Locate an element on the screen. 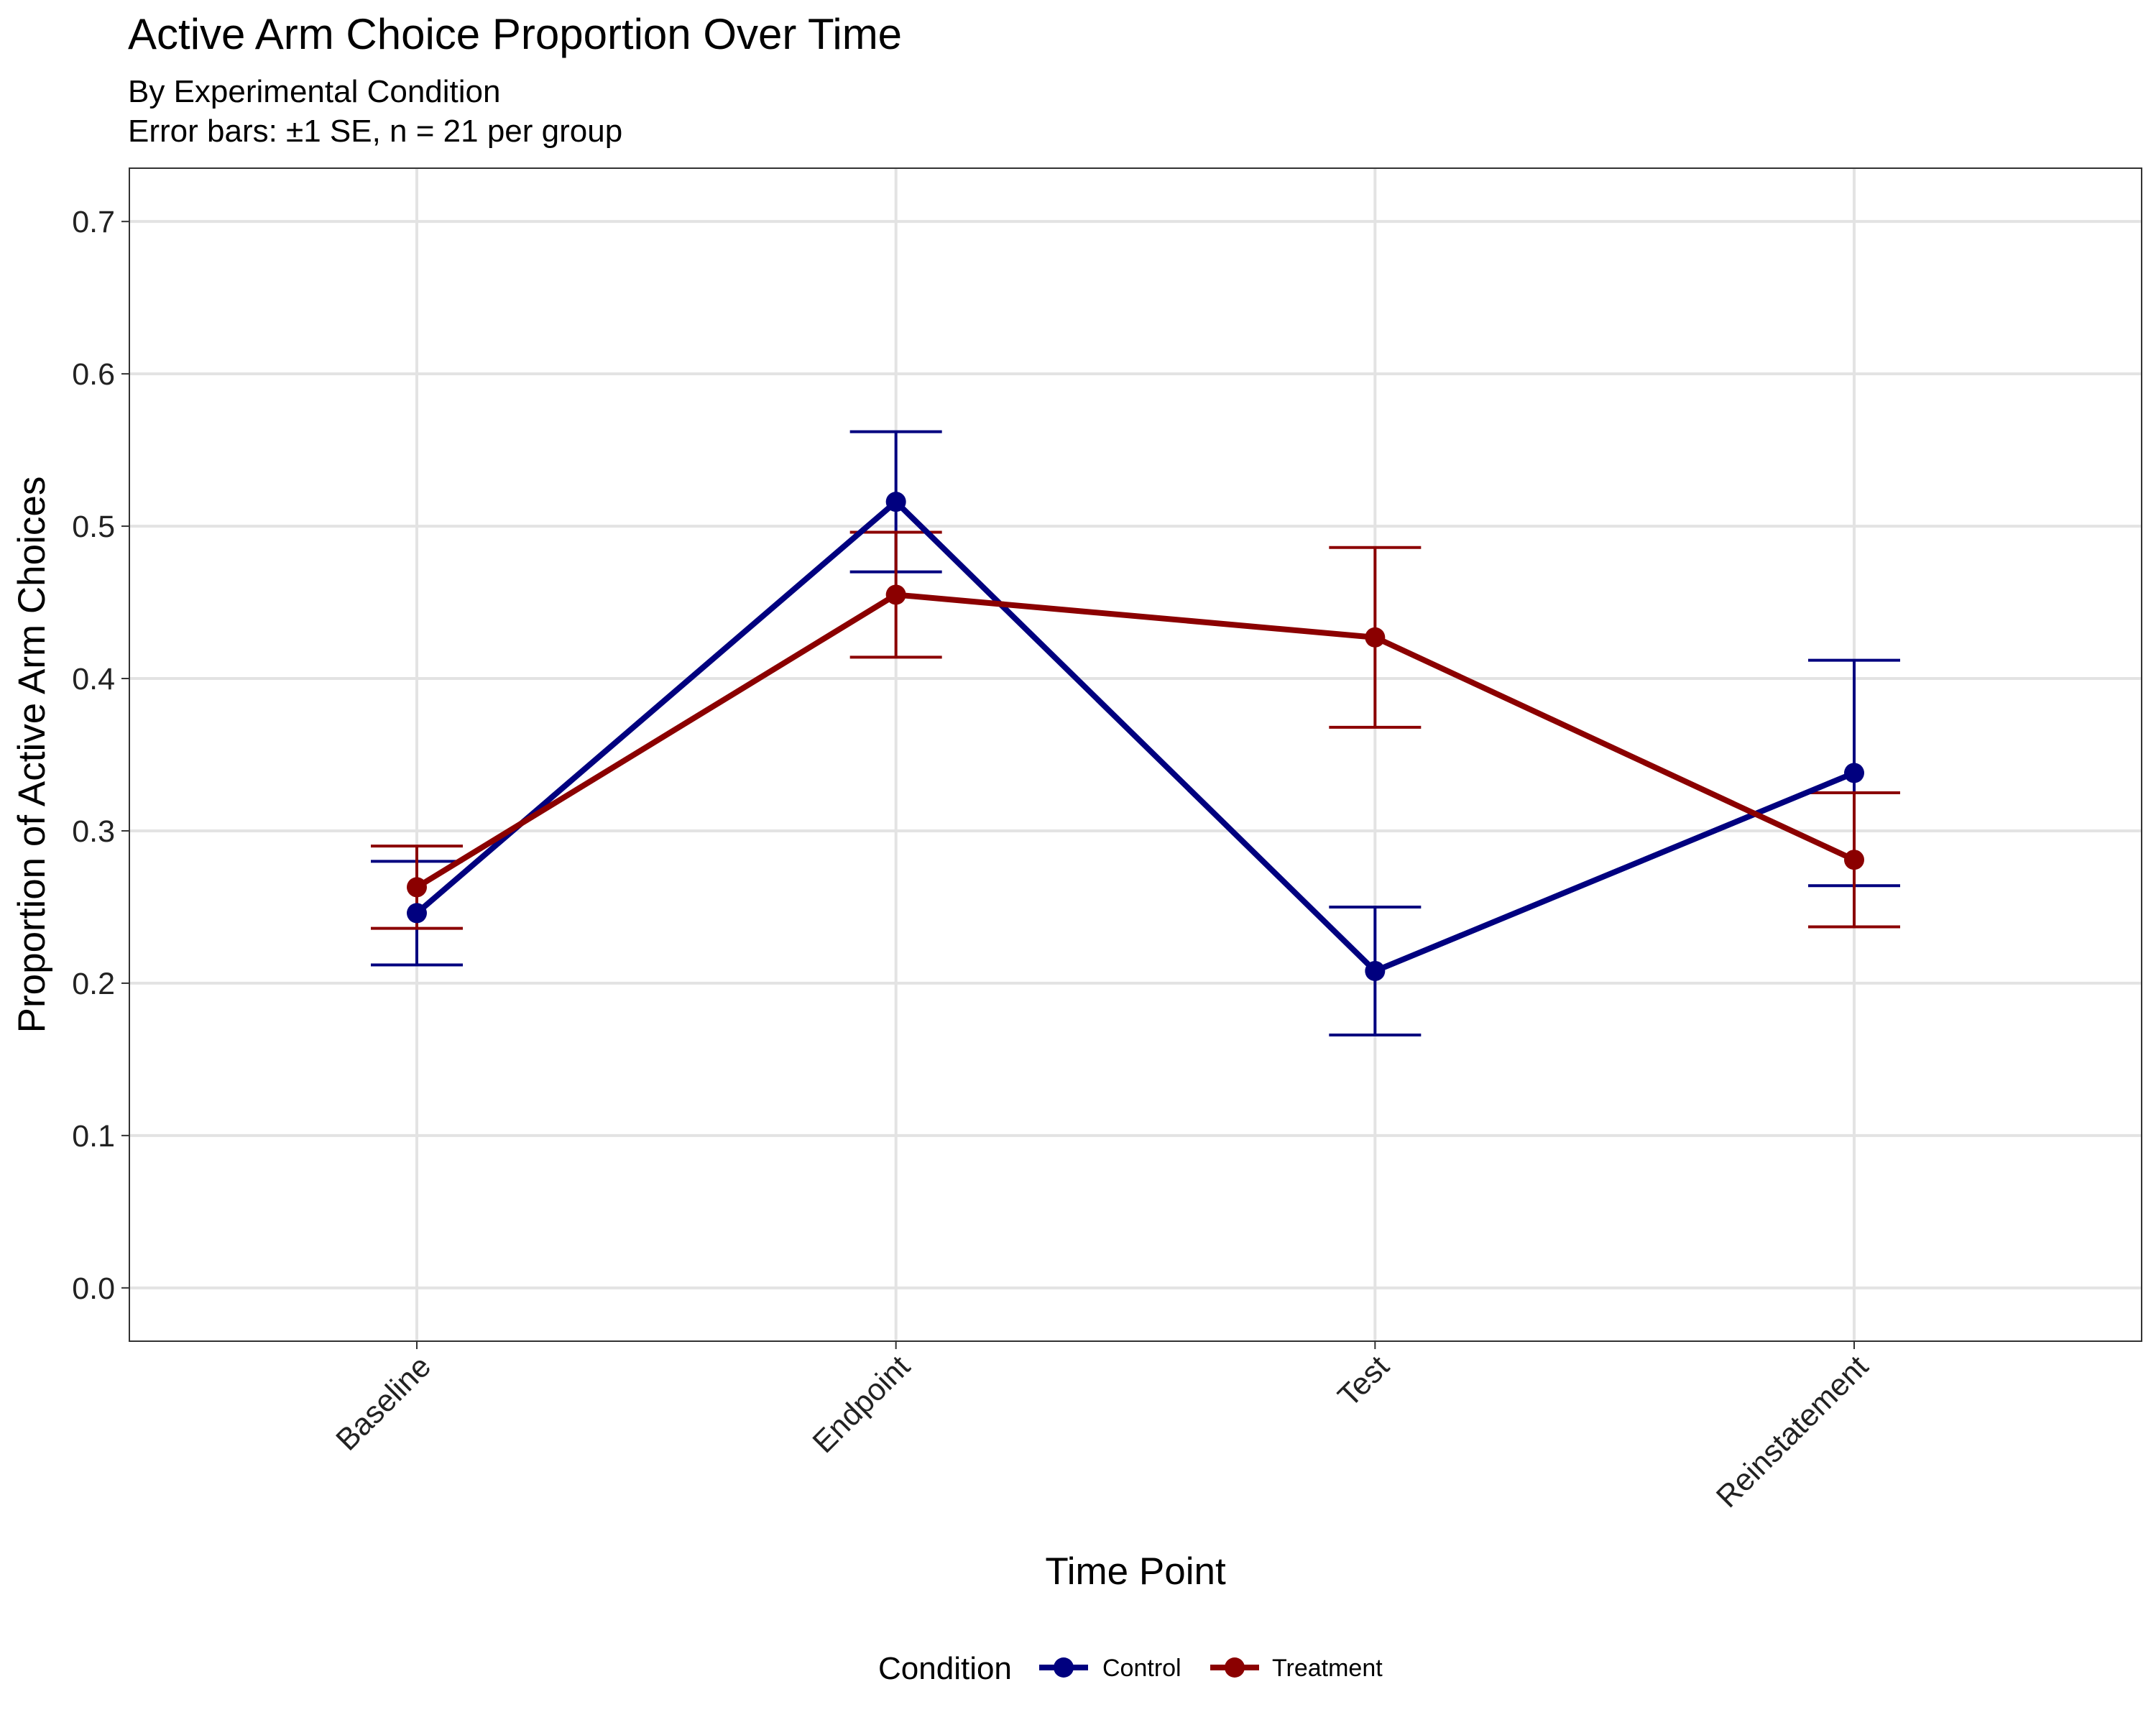 The height and width of the screenshot is (1725, 2156). y-tick-label: 0.6 is located at coordinates (93, 374).